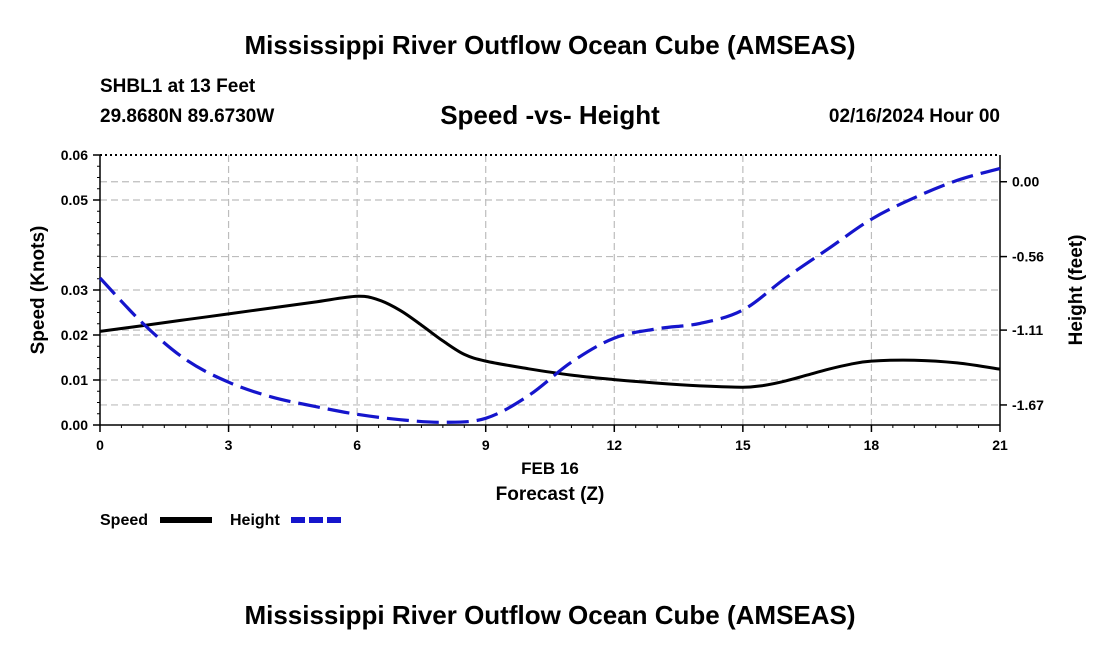 This screenshot has height=650, width=1100. What do you see at coordinates (1028, 257) in the screenshot?
I see `y2-tick-label: -0.56` at bounding box center [1028, 257].